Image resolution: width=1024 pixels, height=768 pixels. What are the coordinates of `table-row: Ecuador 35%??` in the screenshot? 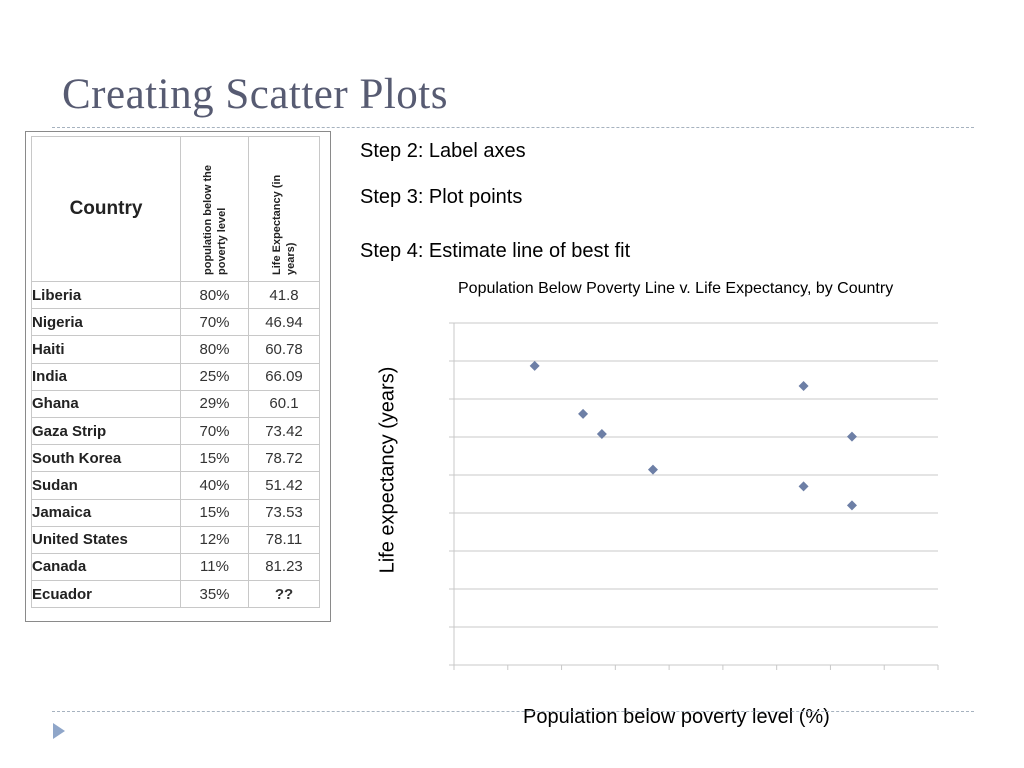 It's located at (175, 594).